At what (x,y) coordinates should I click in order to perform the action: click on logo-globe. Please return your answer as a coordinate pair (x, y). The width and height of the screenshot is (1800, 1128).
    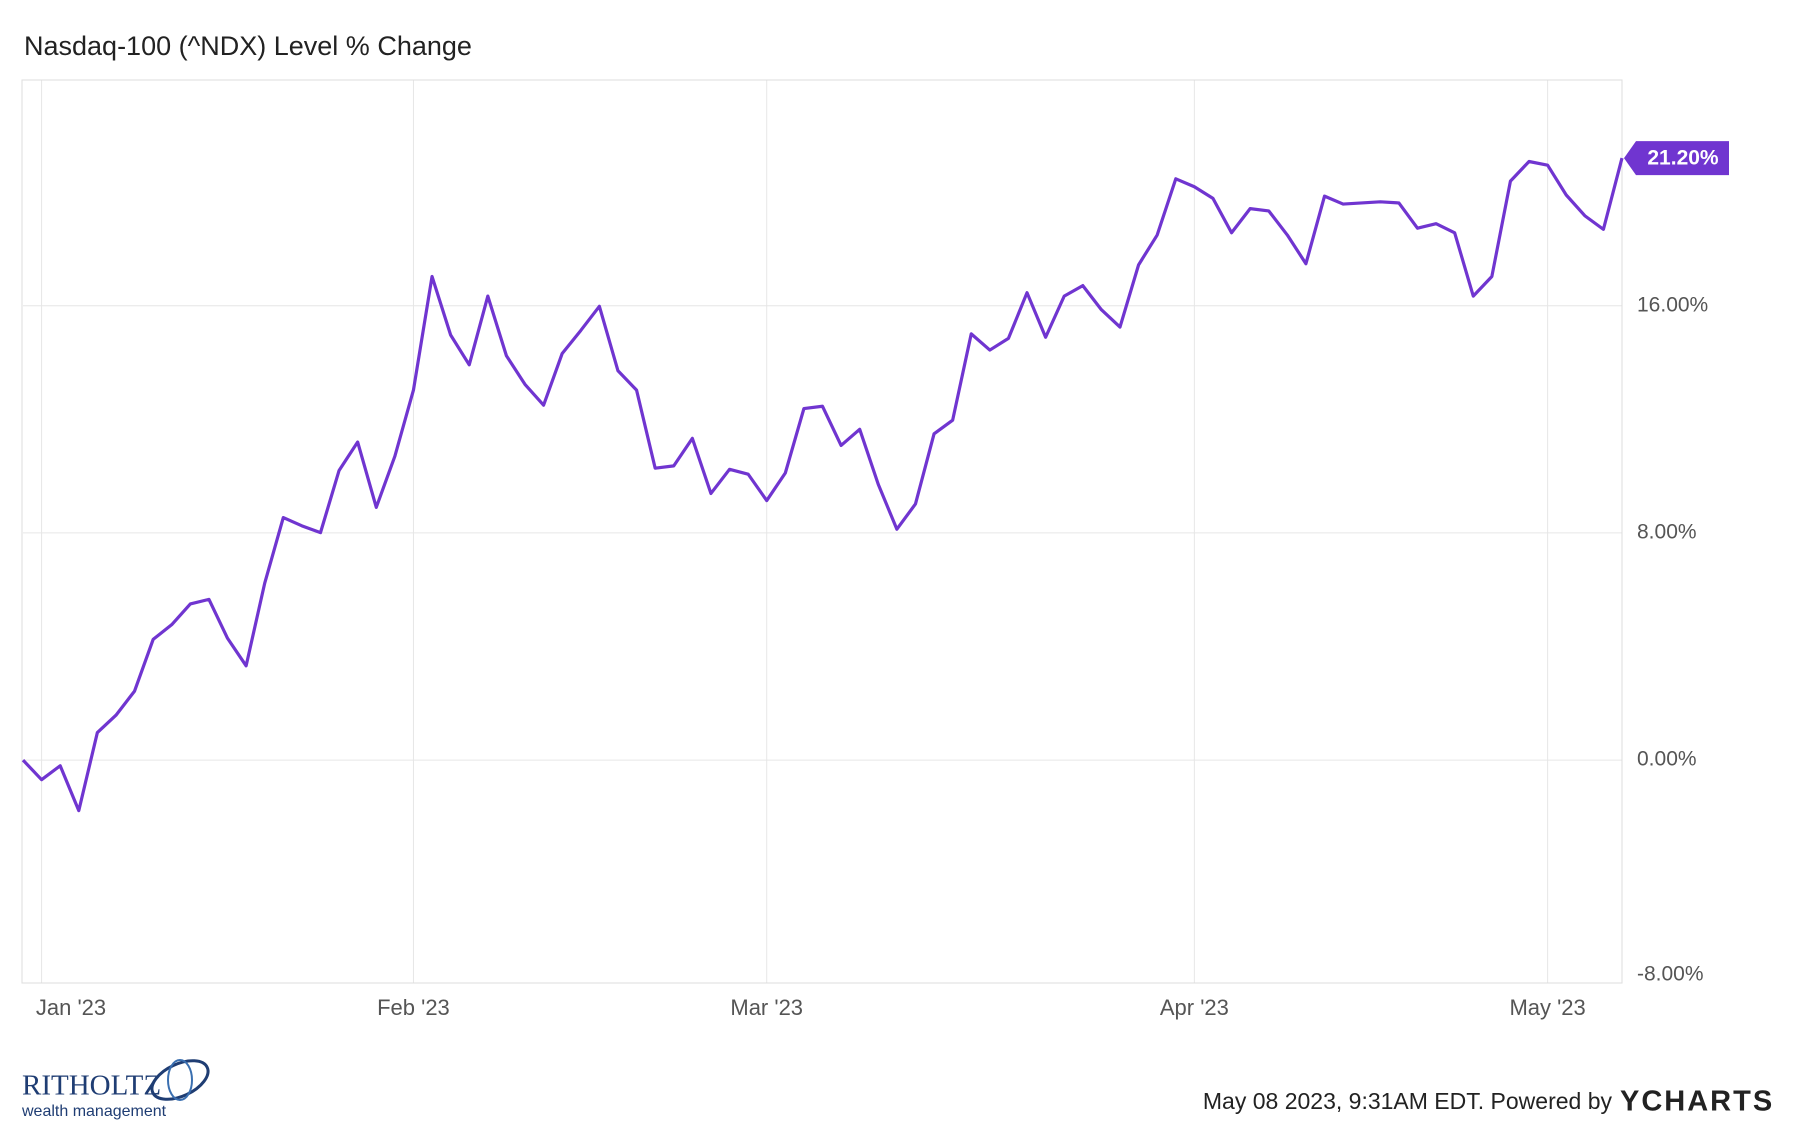
    Looking at the image, I should click on (180, 1080).